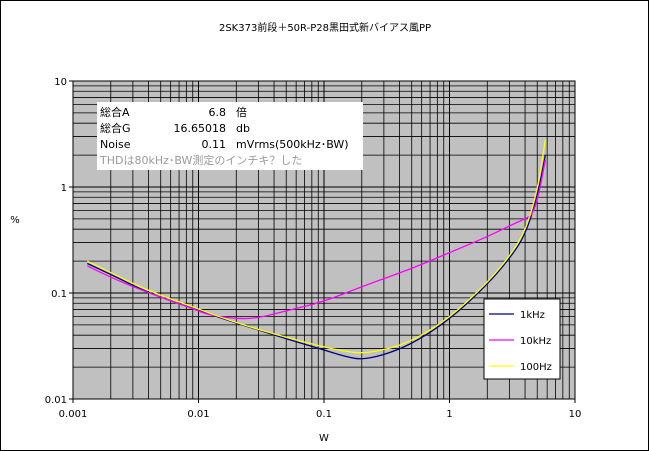  I want to click on y-tick-label: 0.1, so click(59, 294).